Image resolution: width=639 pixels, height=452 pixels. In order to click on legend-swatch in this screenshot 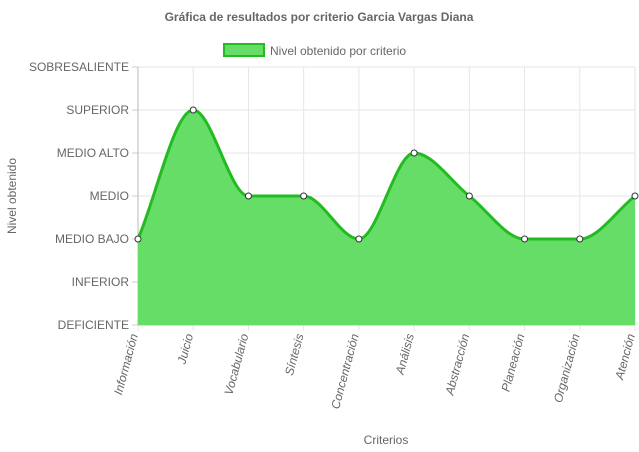, I will do `click(244, 50)`.